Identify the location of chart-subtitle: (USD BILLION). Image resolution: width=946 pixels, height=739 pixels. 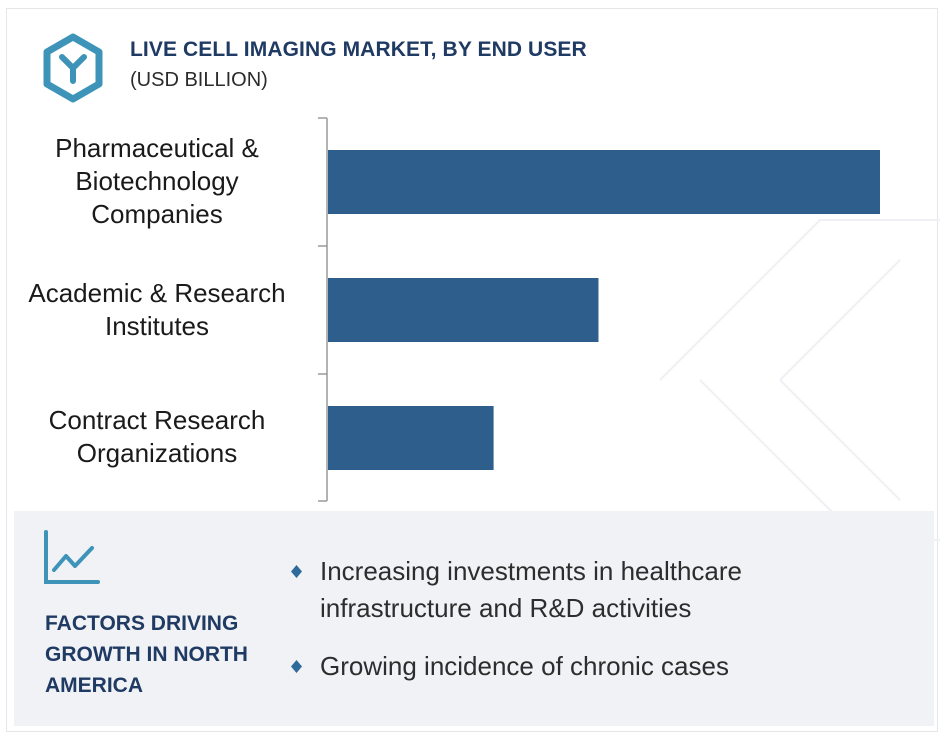
(199, 80).